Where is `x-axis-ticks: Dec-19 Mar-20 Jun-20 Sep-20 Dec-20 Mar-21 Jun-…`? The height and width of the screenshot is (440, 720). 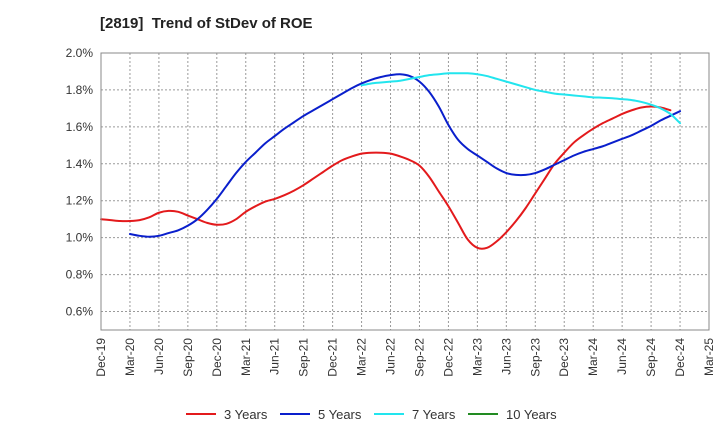 x-axis-ticks: Dec-19 Mar-20 Jun-20 Sep-20 Dec-20 Mar-21 Jun-… is located at coordinates (405, 357).